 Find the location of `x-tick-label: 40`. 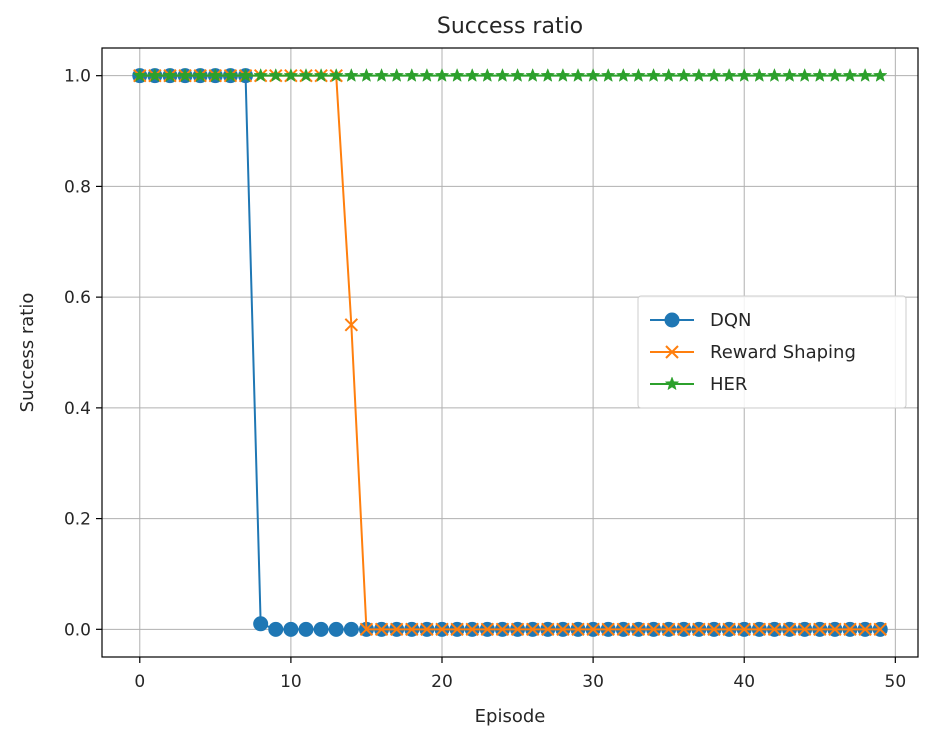

x-tick-label: 40 is located at coordinates (744, 682).